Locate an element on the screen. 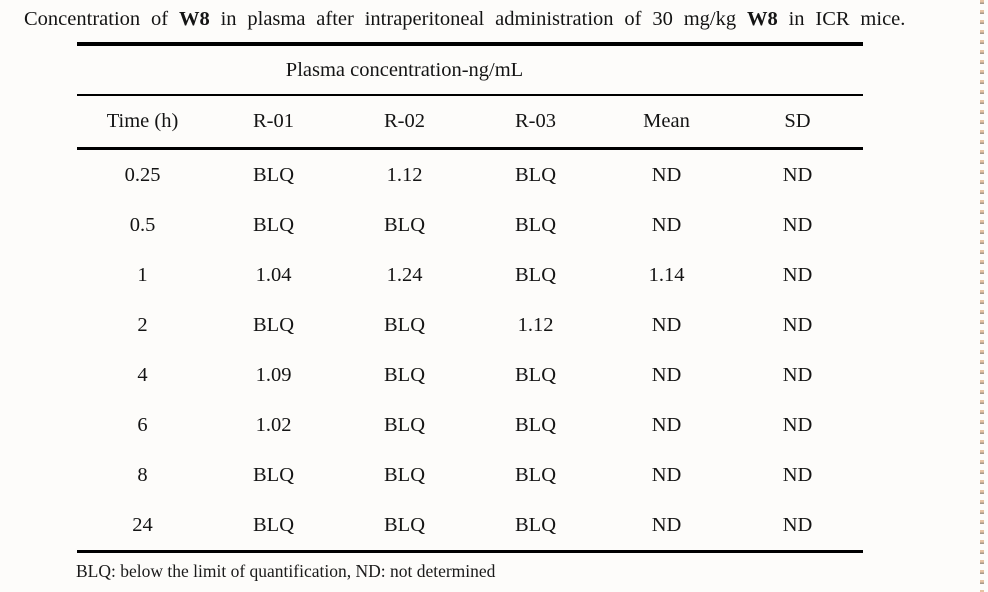 The width and height of the screenshot is (988, 592). value-cell: 1.24 is located at coordinates (404, 274).